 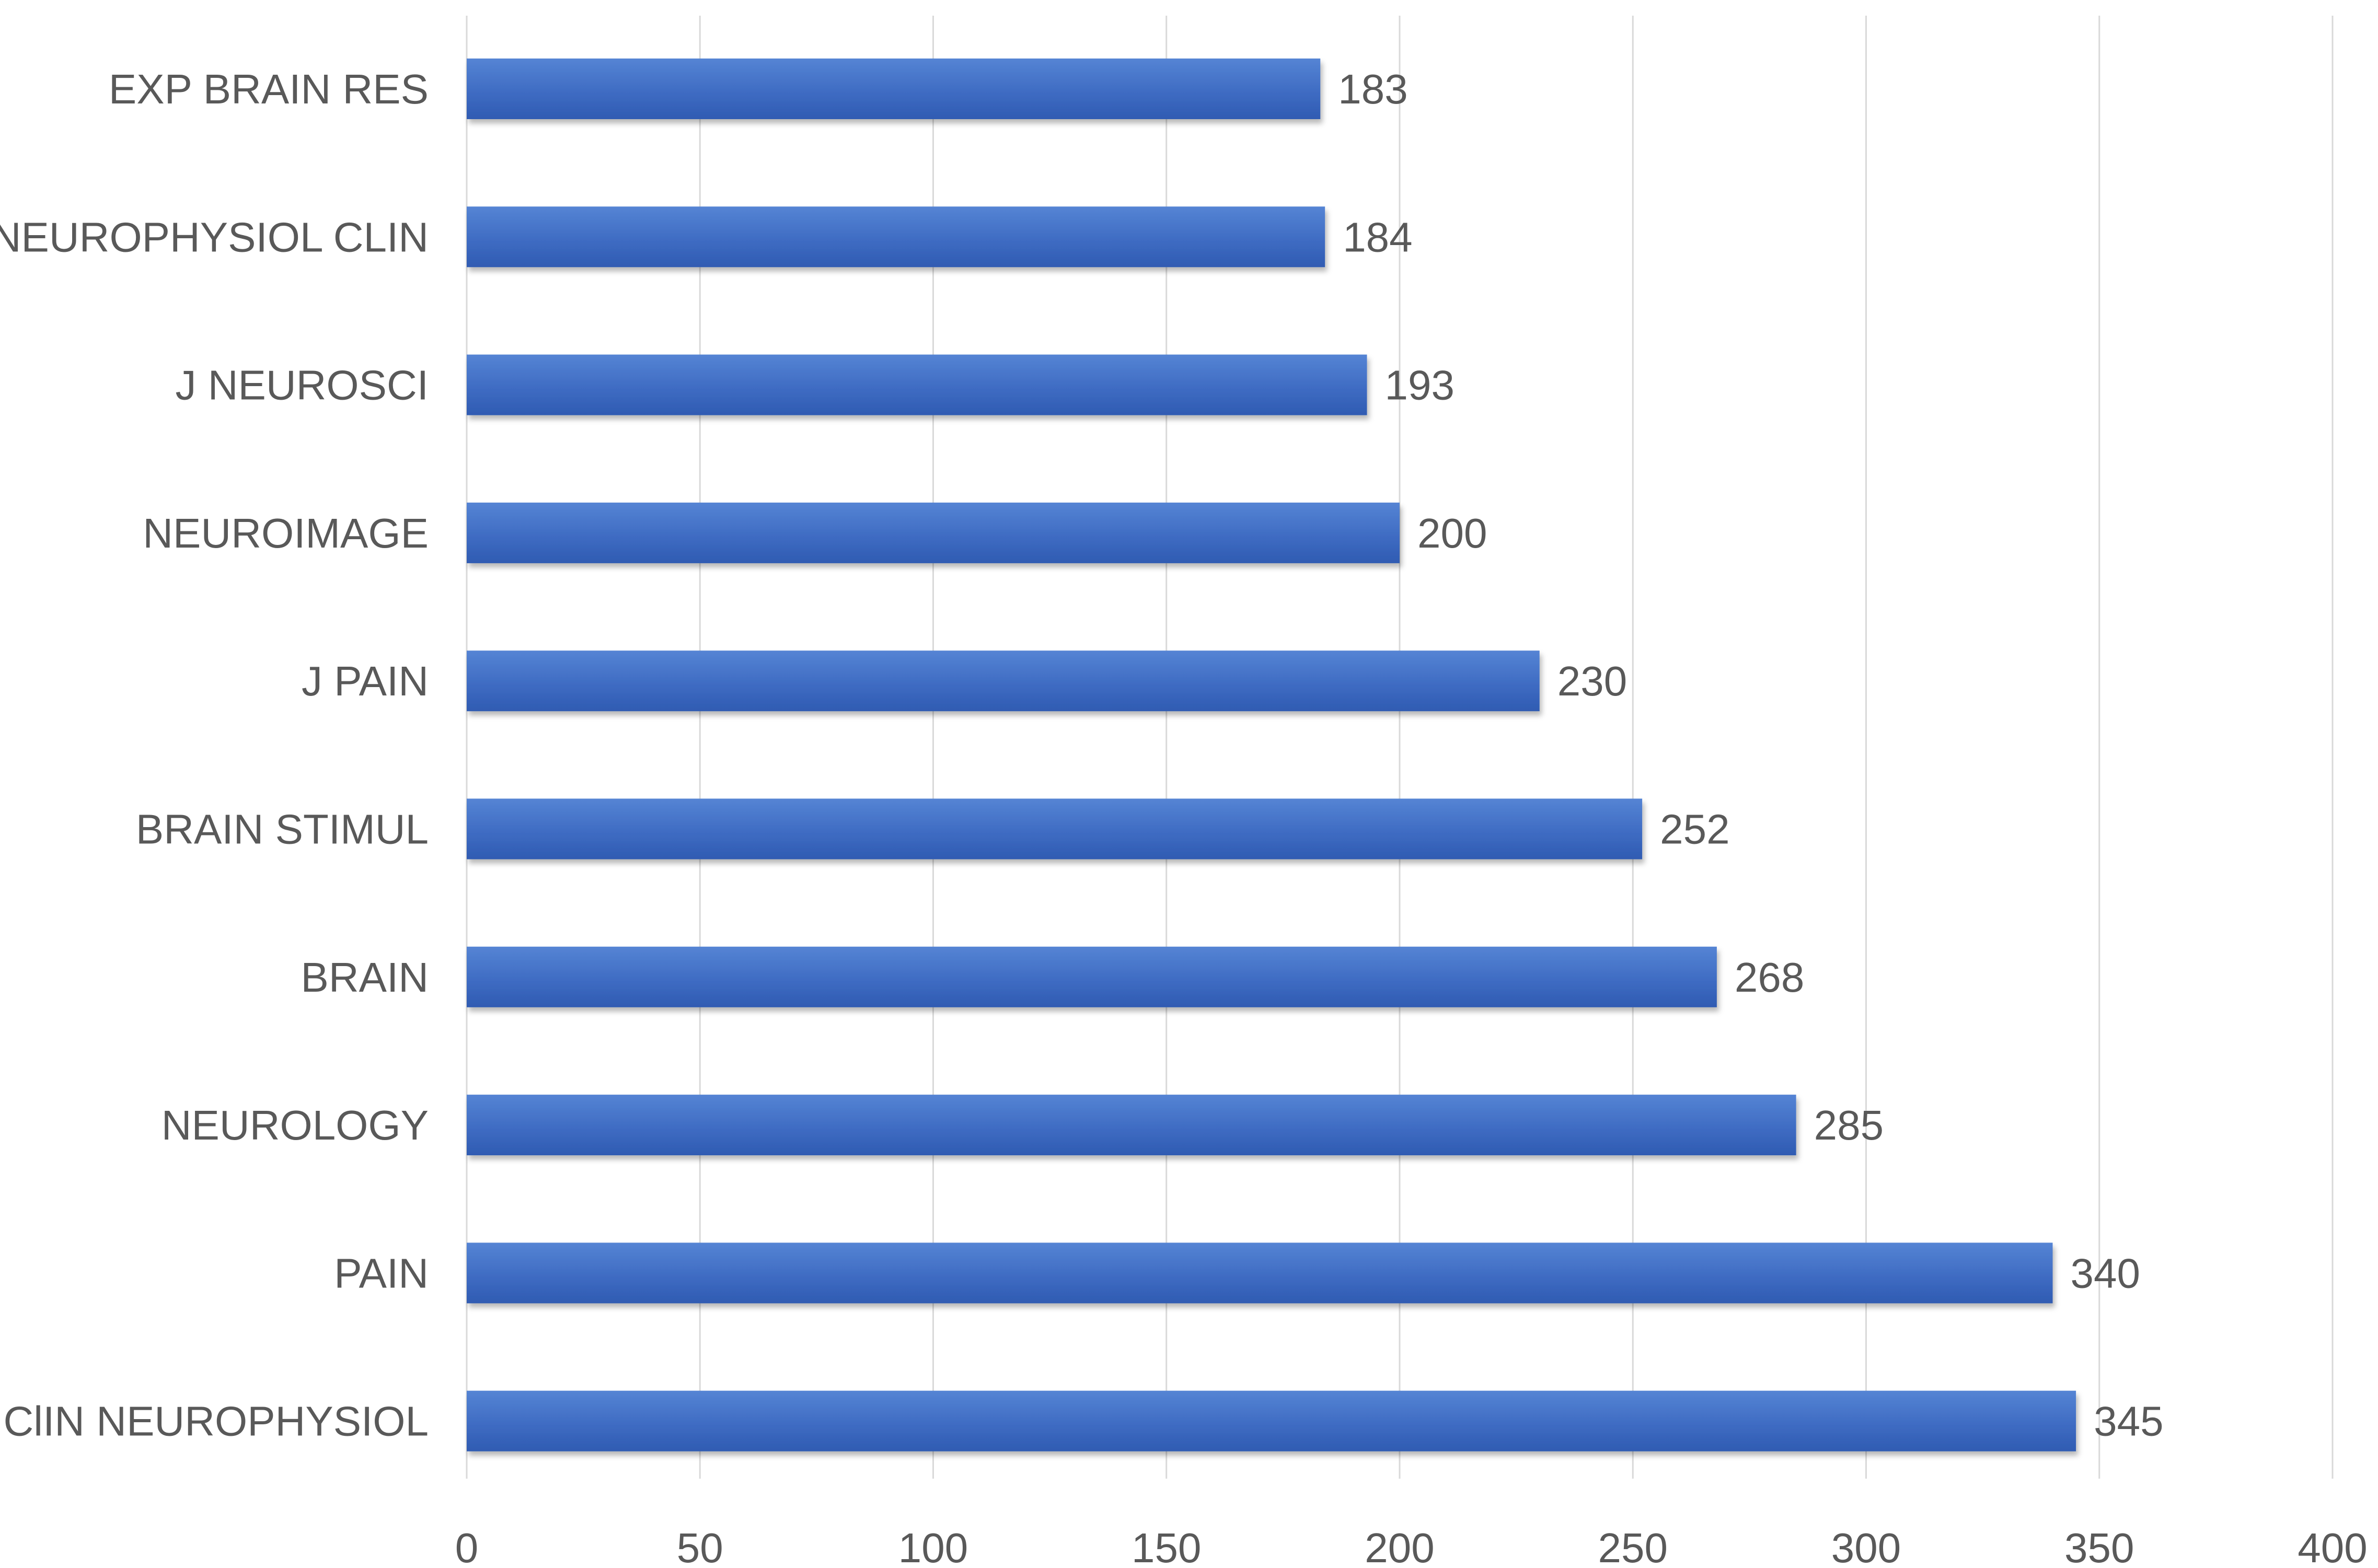 What do you see at coordinates (214, 237) in the screenshot?
I see `category-label: NEUROPHYSIOL CLIN` at bounding box center [214, 237].